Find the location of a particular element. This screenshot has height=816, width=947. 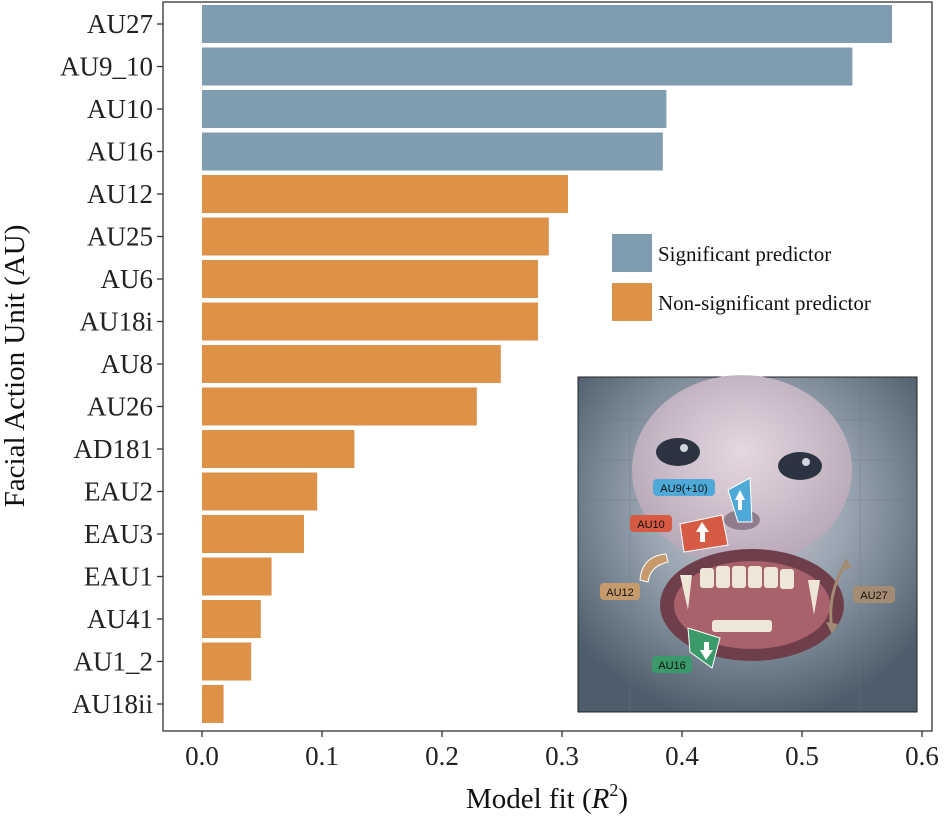

y-axis-title: Facial Action Unit (AU) is located at coordinates (15, 366).